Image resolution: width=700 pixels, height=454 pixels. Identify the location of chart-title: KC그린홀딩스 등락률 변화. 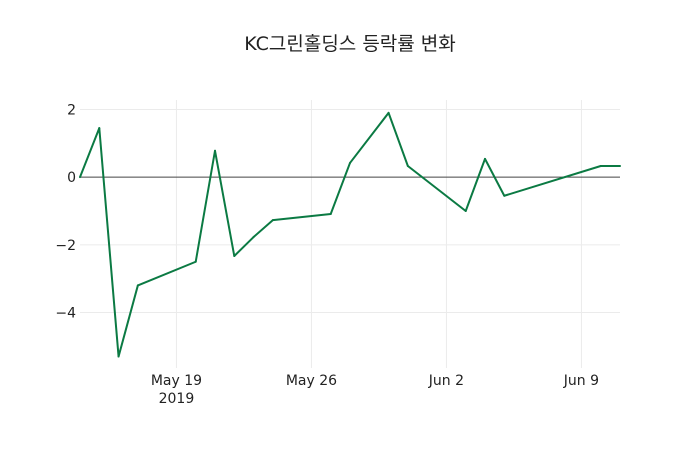
(350, 44).